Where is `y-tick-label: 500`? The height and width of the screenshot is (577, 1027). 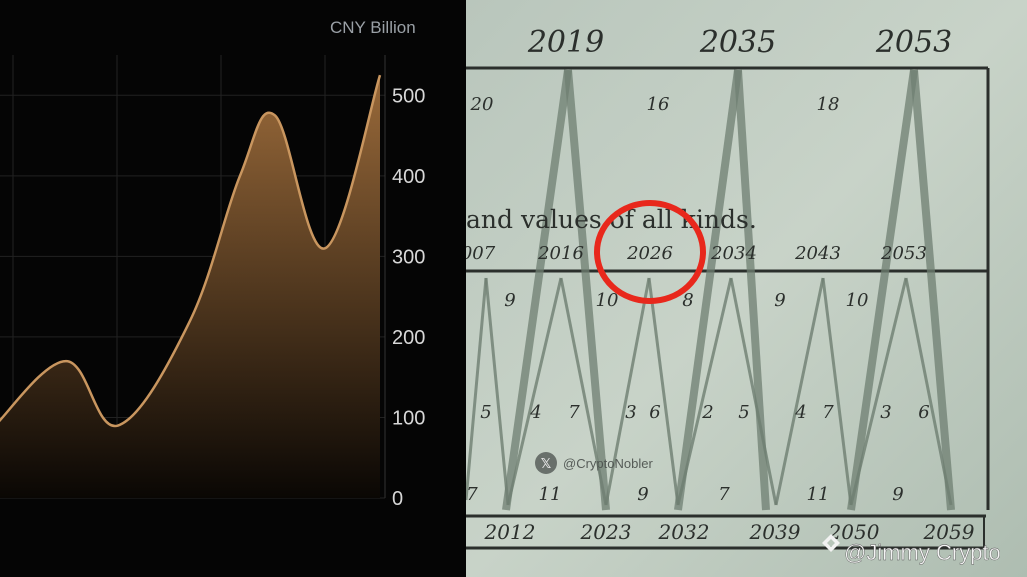
y-tick-label: 500 is located at coordinates (408, 96).